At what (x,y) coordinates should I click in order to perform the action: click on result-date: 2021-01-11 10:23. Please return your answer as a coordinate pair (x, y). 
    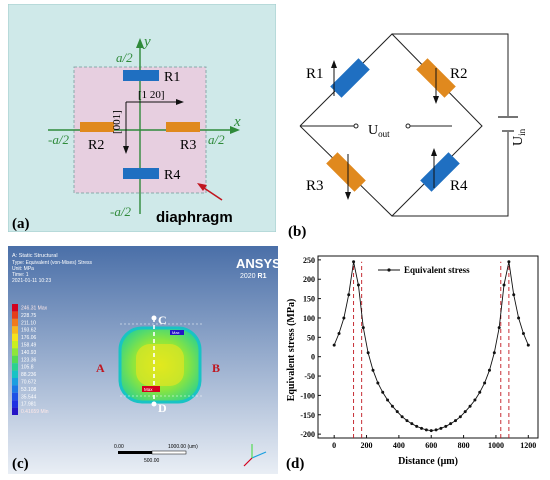
    Looking at the image, I should click on (31, 281).